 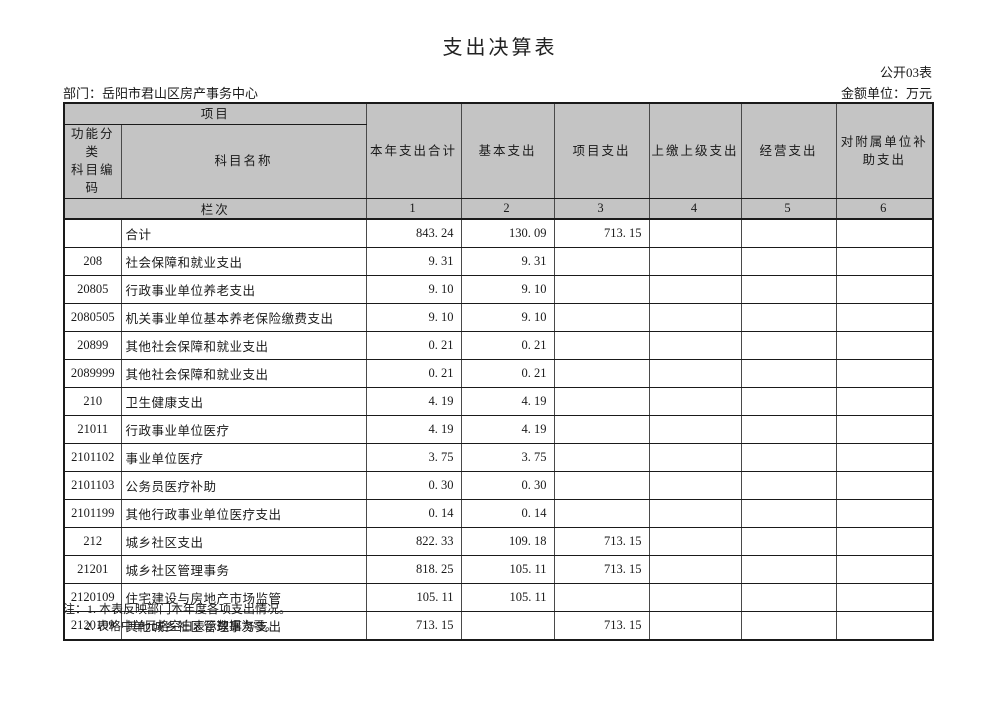 I want to click on cell-subject-name: 住宅建设与房地产市场监管, so click(x=243, y=597).